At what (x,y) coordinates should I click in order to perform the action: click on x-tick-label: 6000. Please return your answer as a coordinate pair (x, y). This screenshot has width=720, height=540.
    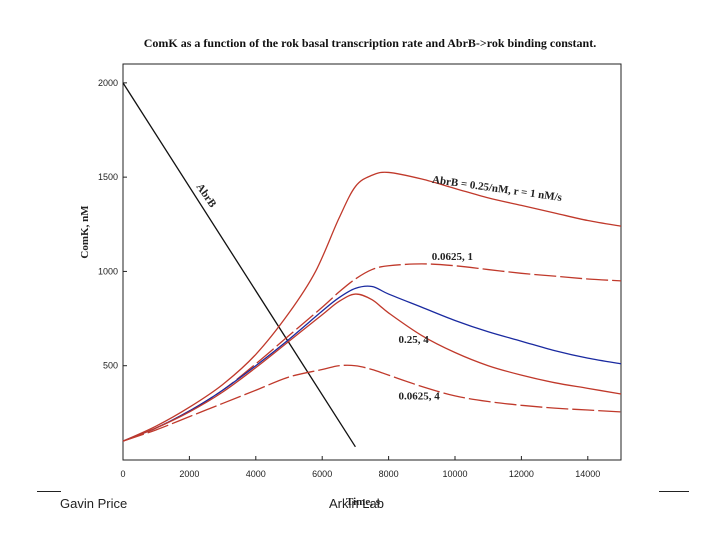
    Looking at the image, I should click on (322, 474).